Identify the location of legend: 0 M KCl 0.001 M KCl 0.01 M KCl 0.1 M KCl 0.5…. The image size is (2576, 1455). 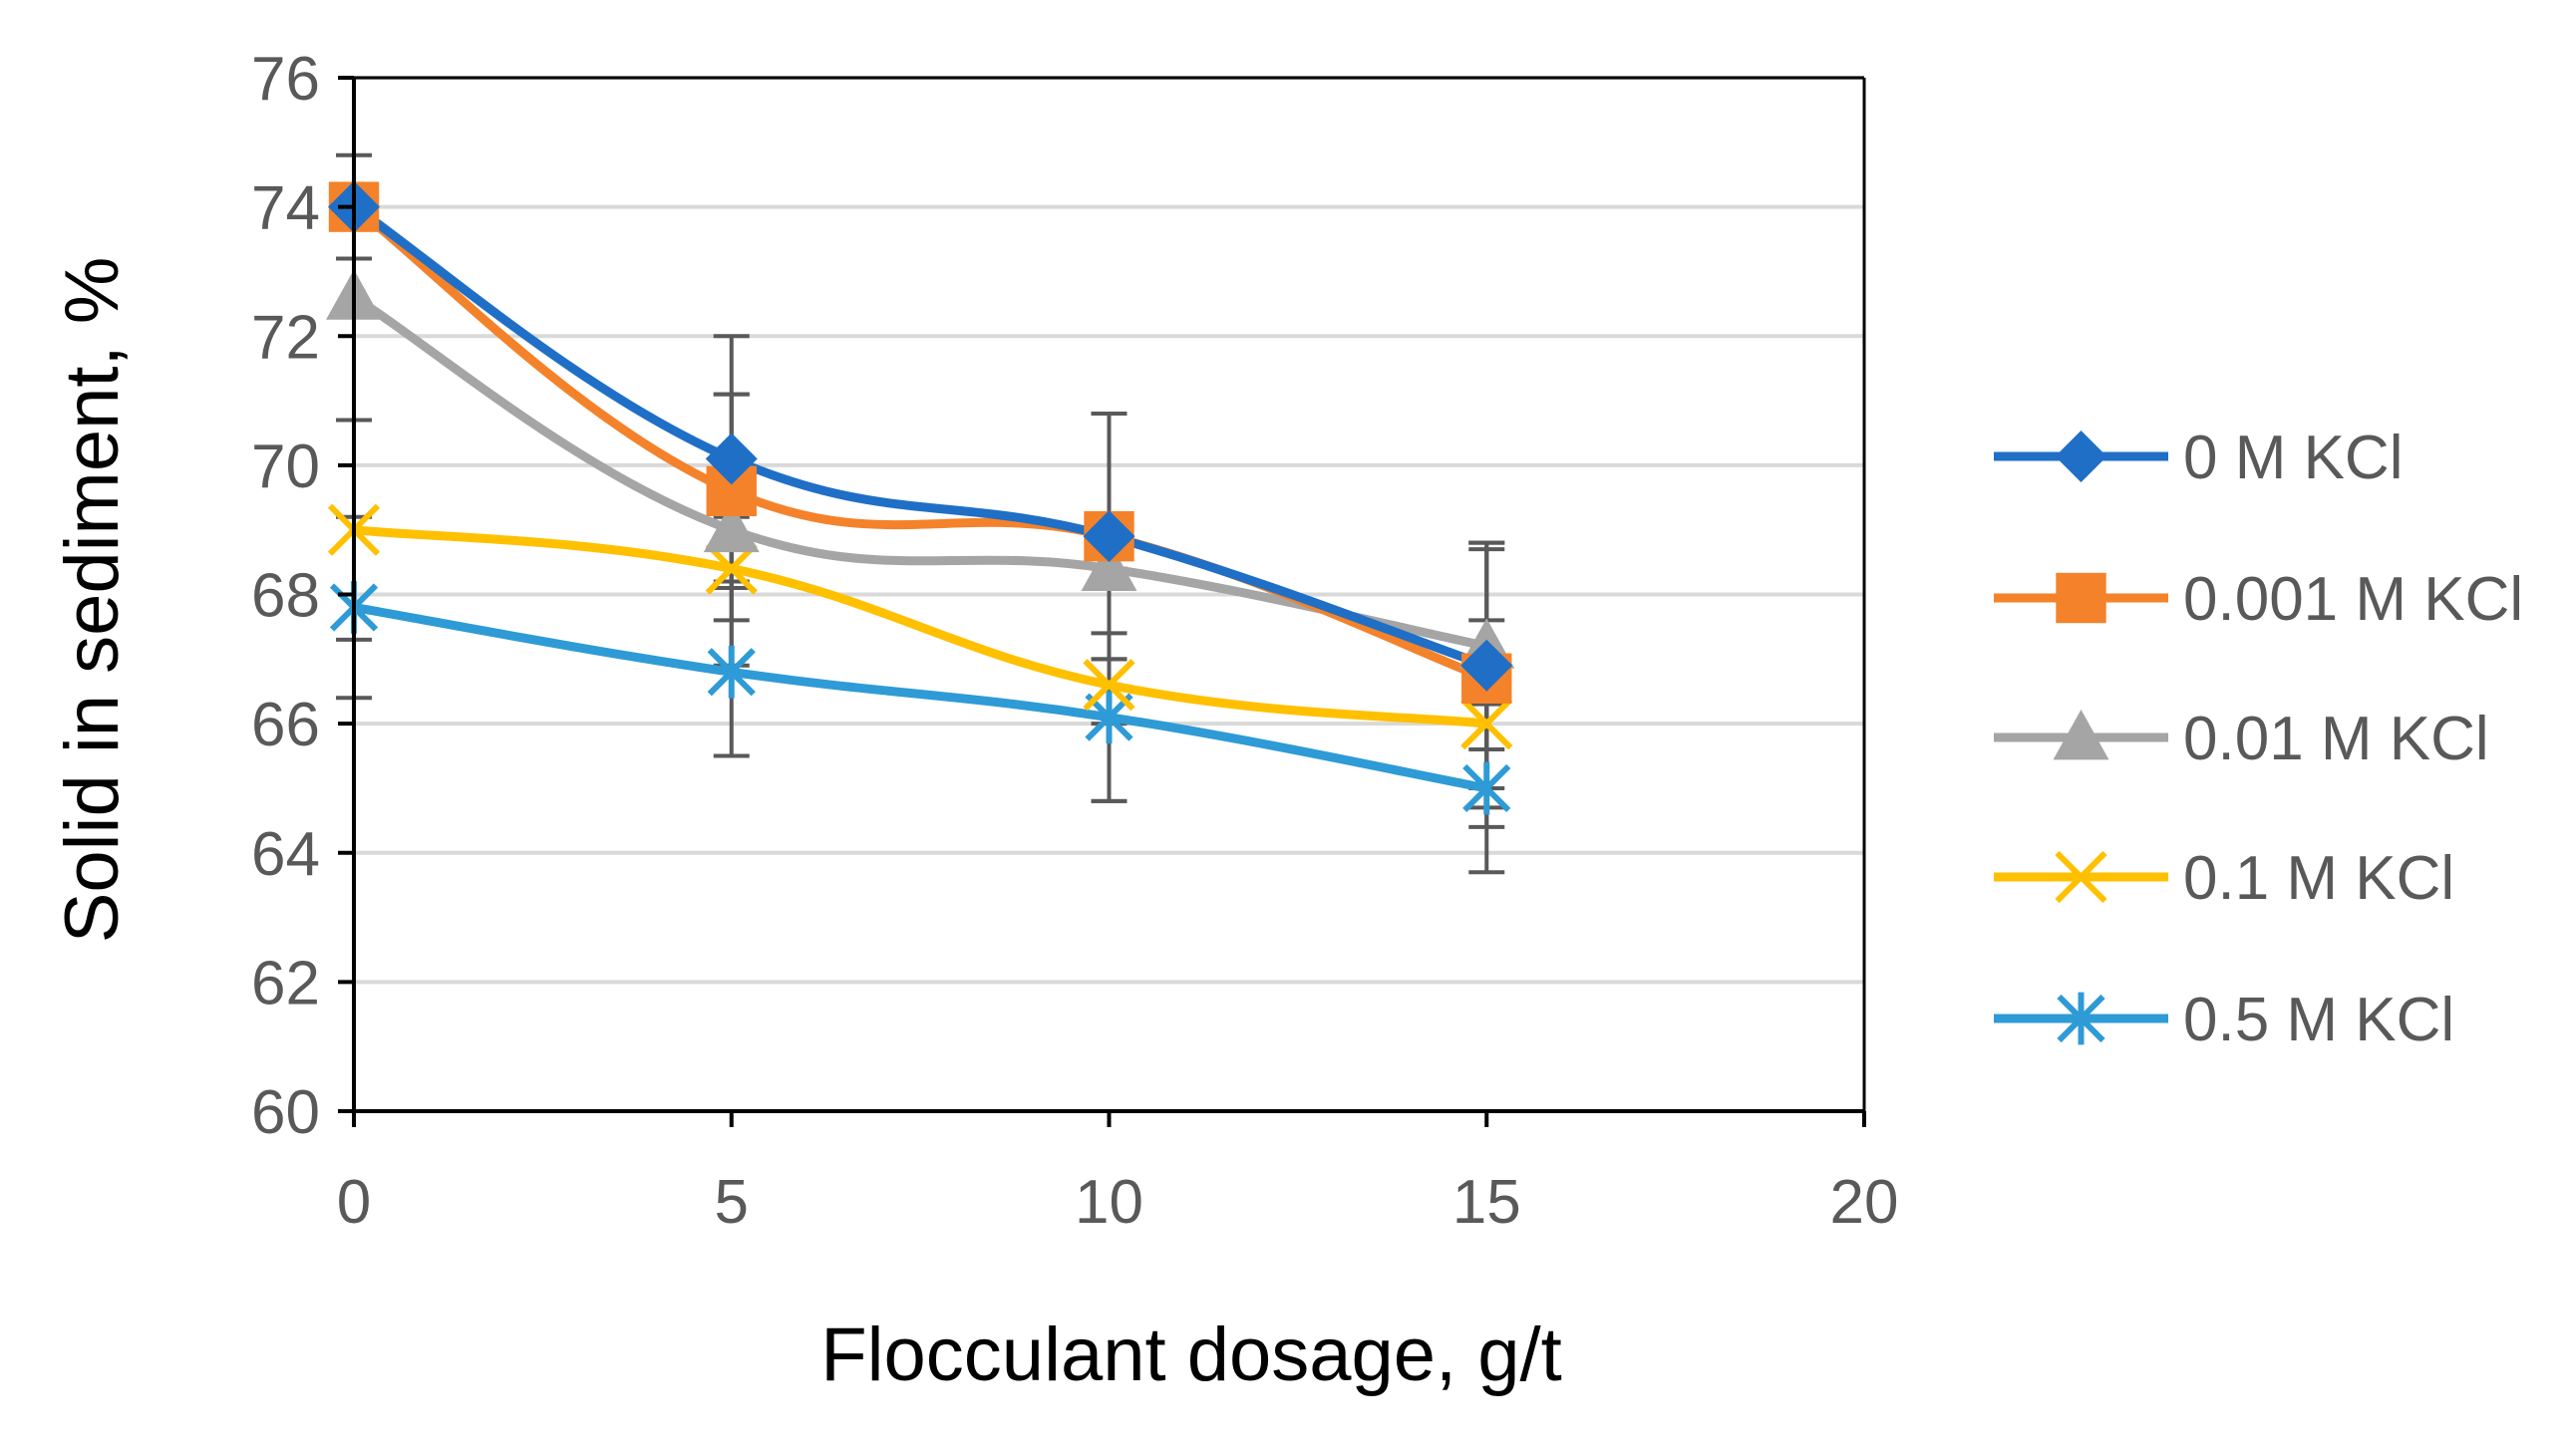
(2258, 739).